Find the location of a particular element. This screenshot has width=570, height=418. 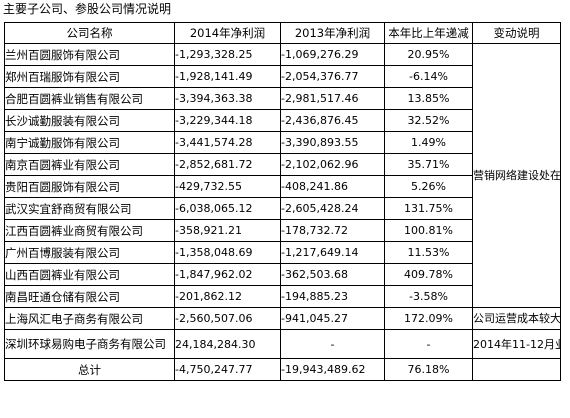

company-name: 南京百圆裤业有限公司 is located at coordinates (89, 164).